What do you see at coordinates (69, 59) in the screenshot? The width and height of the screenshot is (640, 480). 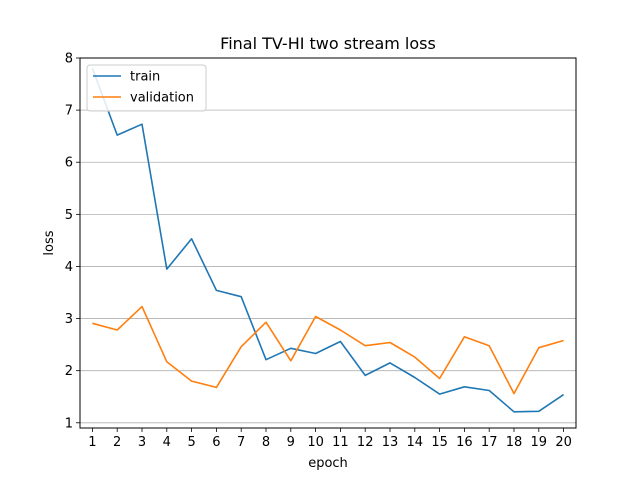 I see `y-tick-label-7: 8` at bounding box center [69, 59].